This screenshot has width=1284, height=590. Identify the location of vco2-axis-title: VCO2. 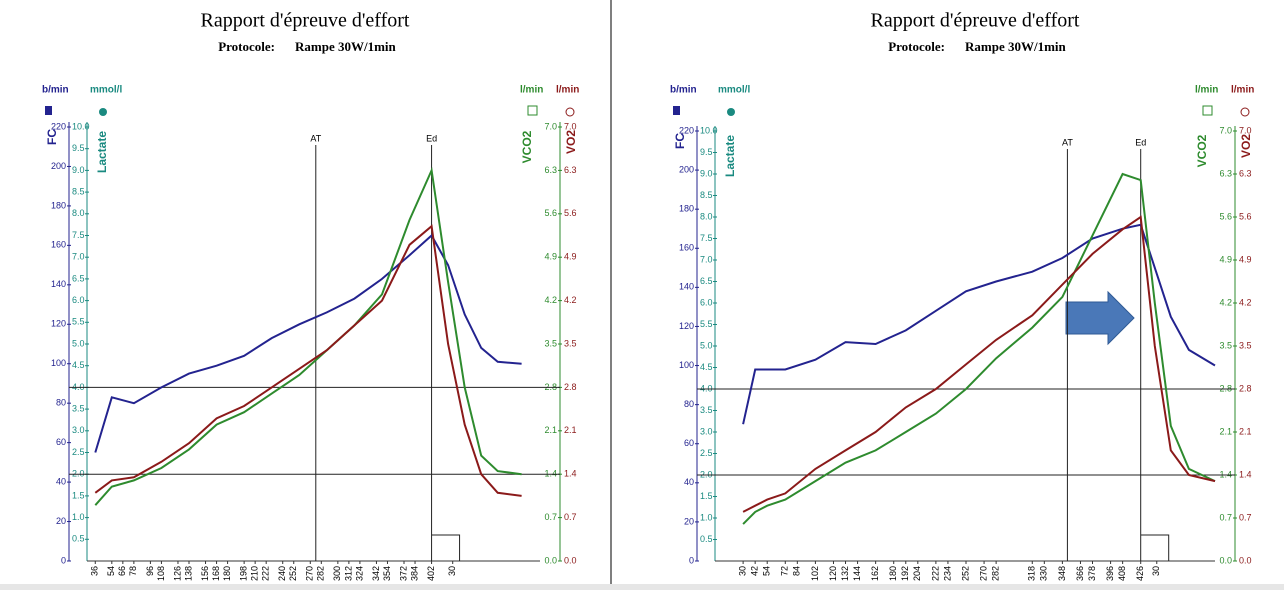
(1202, 150).